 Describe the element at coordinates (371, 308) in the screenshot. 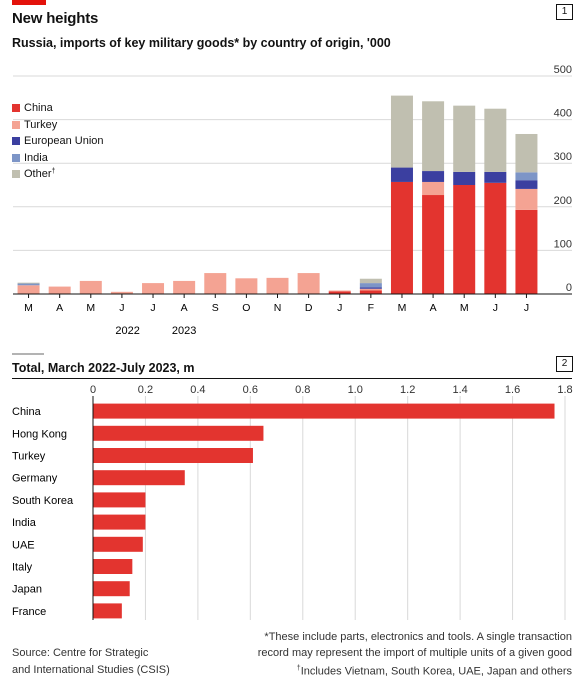

I see `x-tick-label: F` at that location.